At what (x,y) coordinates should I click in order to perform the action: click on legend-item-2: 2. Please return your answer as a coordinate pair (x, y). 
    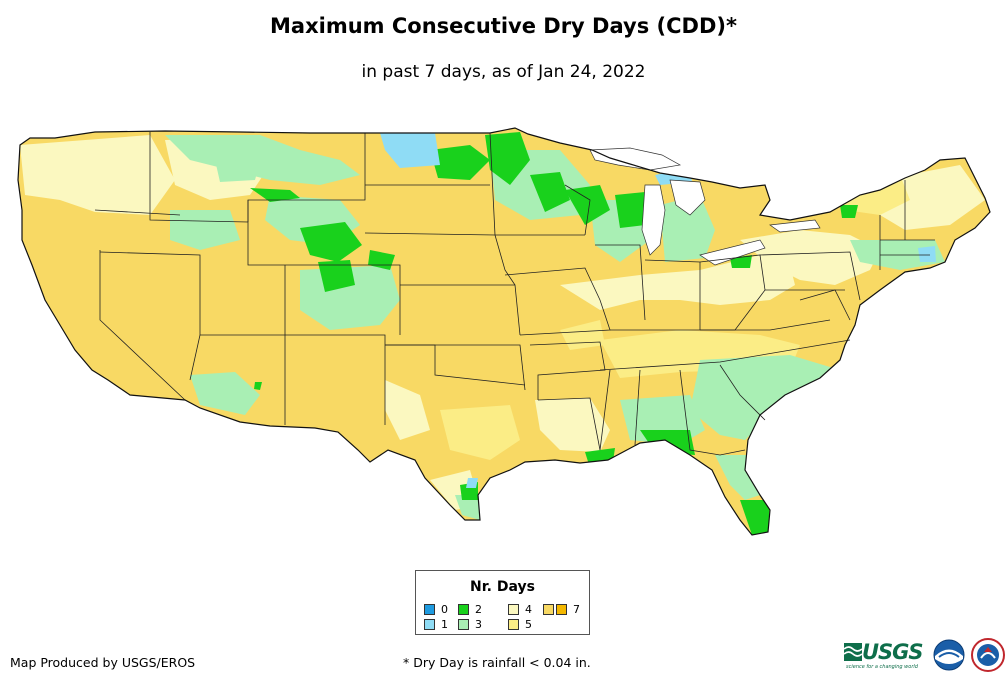
    Looking at the image, I should click on (470, 609).